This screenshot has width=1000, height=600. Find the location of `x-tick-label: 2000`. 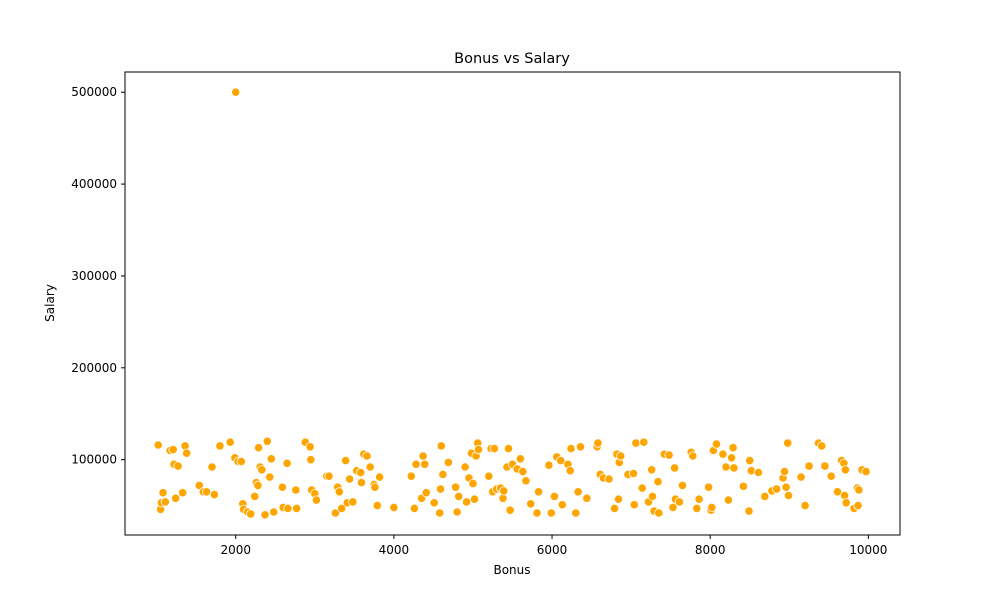

x-tick-label: 2000 is located at coordinates (235, 550).